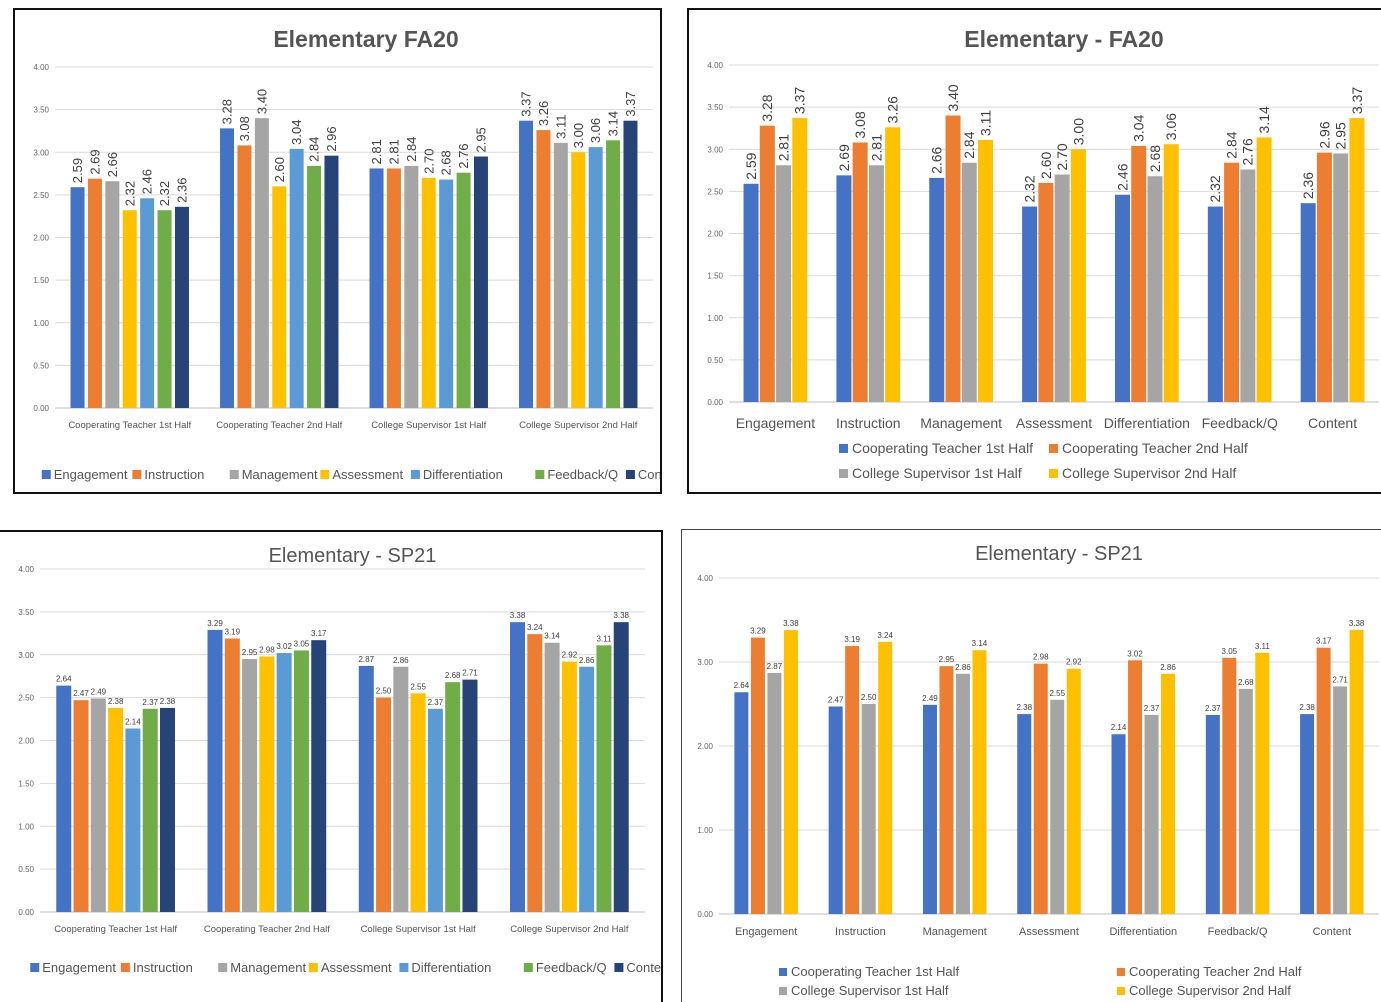 This screenshot has height=1002, width=1381. Describe the element at coordinates (578, 425) in the screenshot. I see `x-category-label: College Supervisor 2nd Half` at that location.